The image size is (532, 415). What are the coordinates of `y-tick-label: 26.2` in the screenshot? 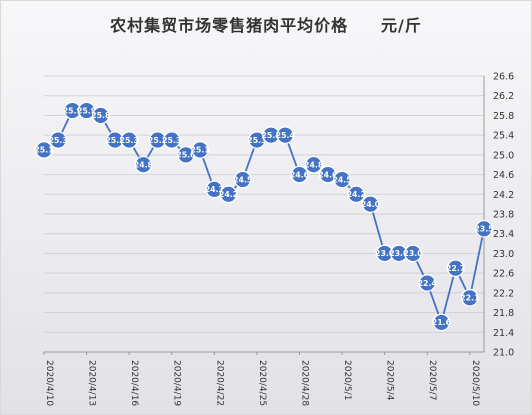 It's located at (503, 96).